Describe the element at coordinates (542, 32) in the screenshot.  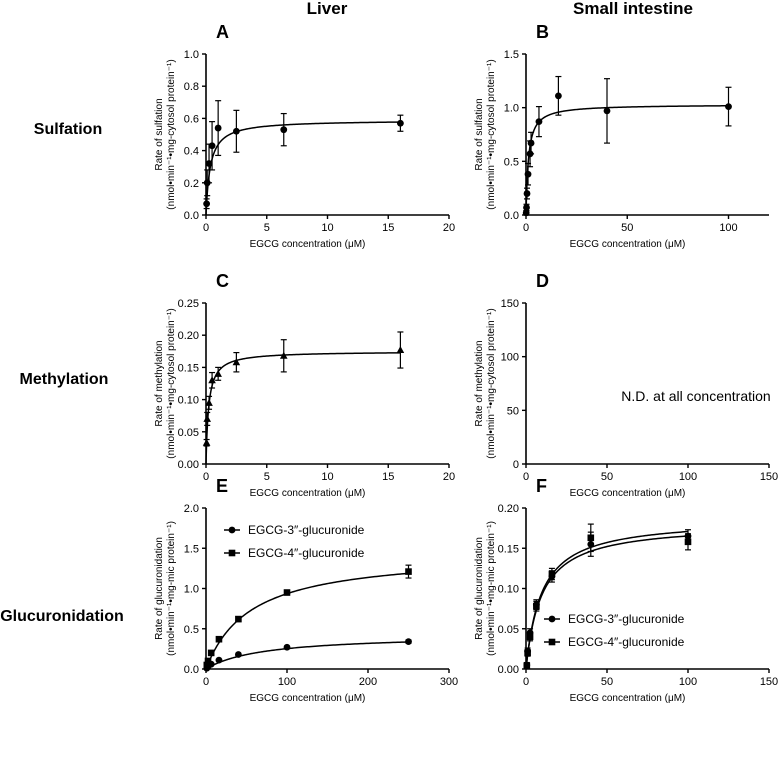
I see `panel-letter-b: B` at that location.